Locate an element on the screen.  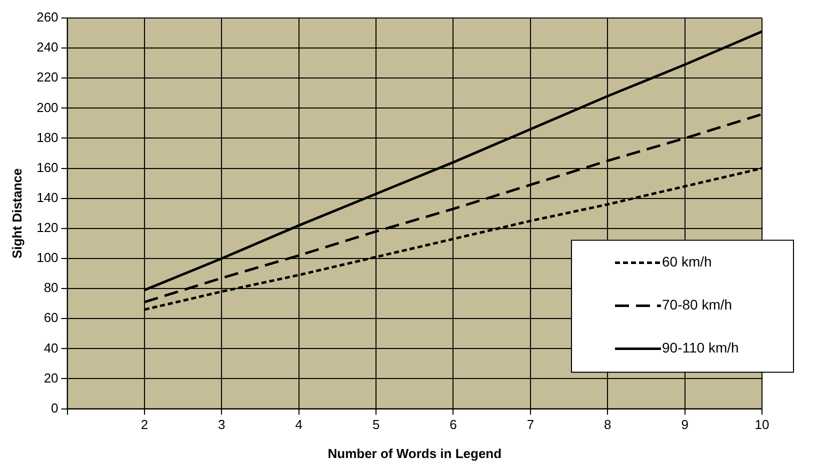
y-tick-label: 0 is located at coordinates (54, 408).